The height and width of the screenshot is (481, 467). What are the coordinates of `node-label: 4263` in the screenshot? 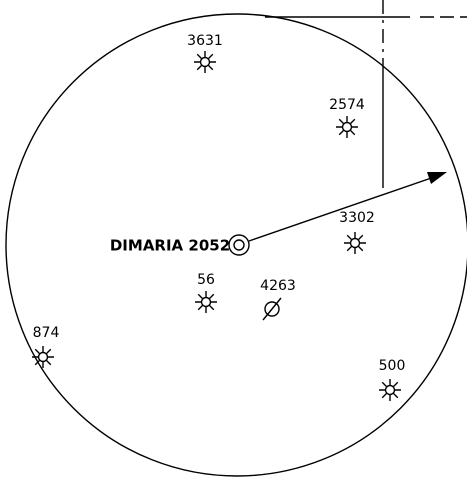 It's located at (278, 286).